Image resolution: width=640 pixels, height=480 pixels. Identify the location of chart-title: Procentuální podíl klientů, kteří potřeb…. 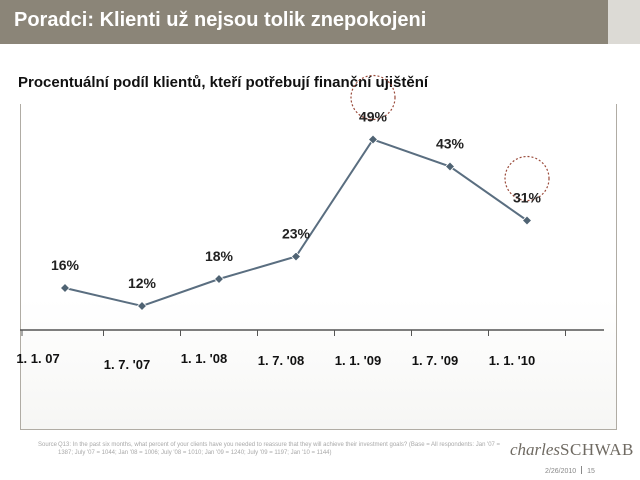
(223, 82).